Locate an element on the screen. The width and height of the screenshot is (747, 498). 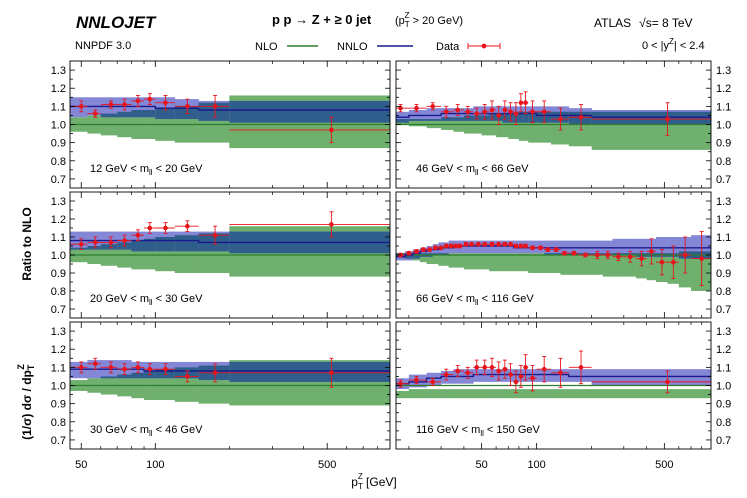
y-axis-label-a-main: (1/σ) dσ / dp is located at coordinates (27, 405).